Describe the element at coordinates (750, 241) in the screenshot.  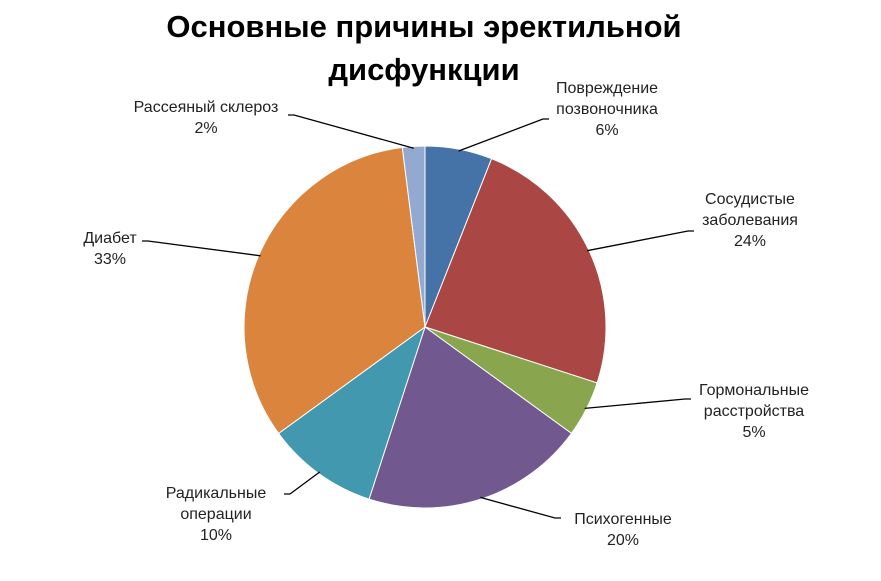
I see `slice-value-label: 24%` at that location.